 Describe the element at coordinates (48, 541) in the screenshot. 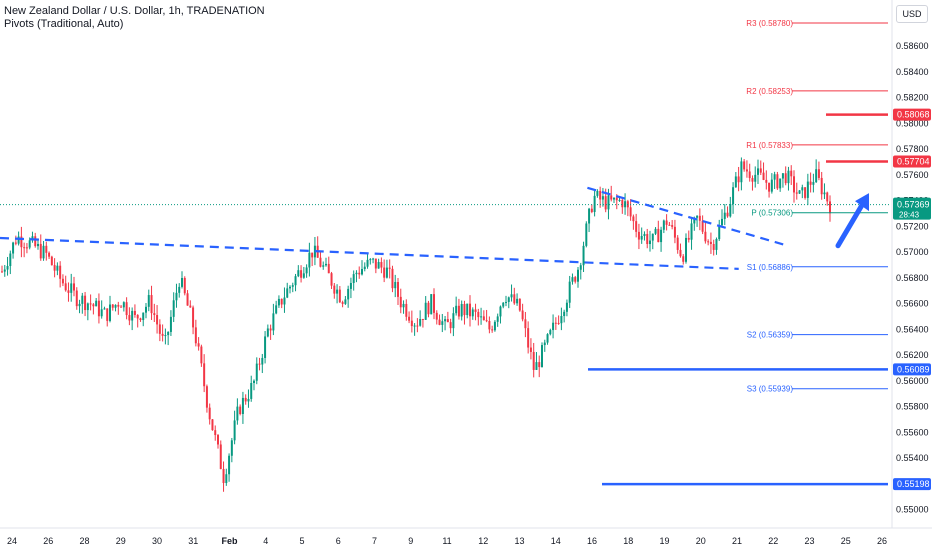

I see `x-tick-label: 26` at that location.